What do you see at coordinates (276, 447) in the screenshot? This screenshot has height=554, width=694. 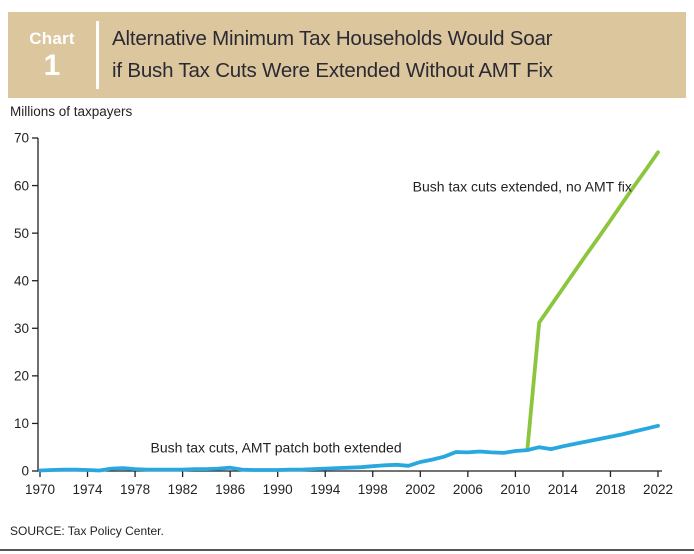 I see `series-annotation-1: Bush tax cuts, AMT patch both extended` at bounding box center [276, 447].